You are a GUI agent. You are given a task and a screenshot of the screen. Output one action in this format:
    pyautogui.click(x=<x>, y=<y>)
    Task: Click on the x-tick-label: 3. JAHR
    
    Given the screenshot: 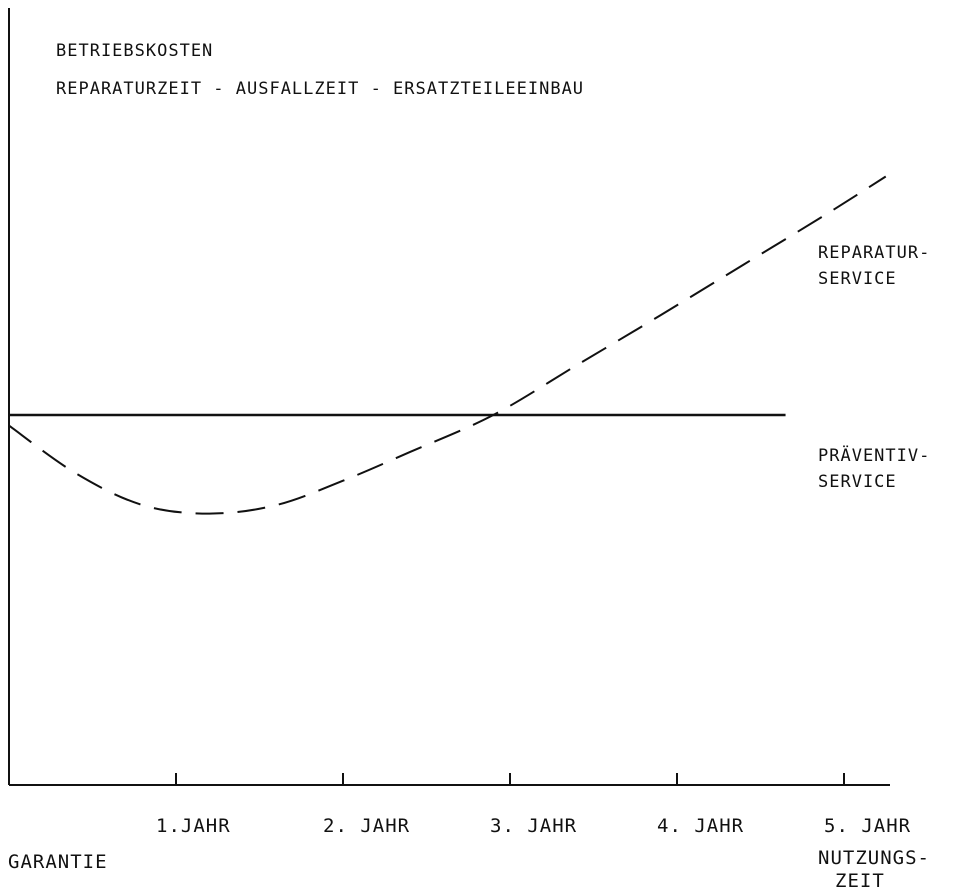 What is the action you would take?
    pyautogui.click(x=533, y=826)
    